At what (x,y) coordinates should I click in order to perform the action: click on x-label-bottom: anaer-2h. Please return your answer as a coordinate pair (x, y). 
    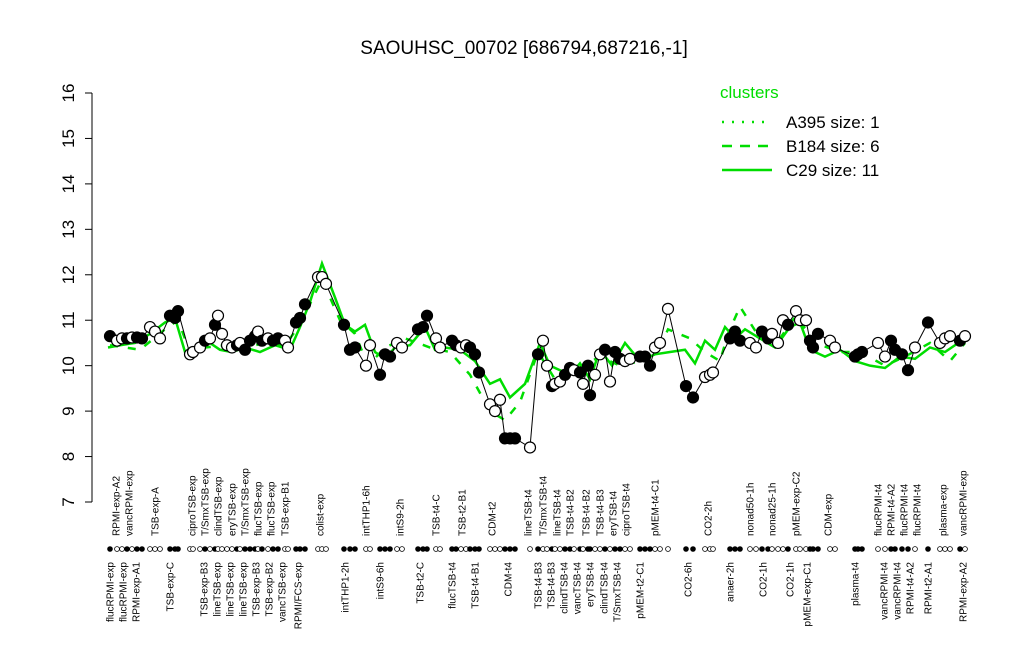
    Looking at the image, I should click on (731, 582).